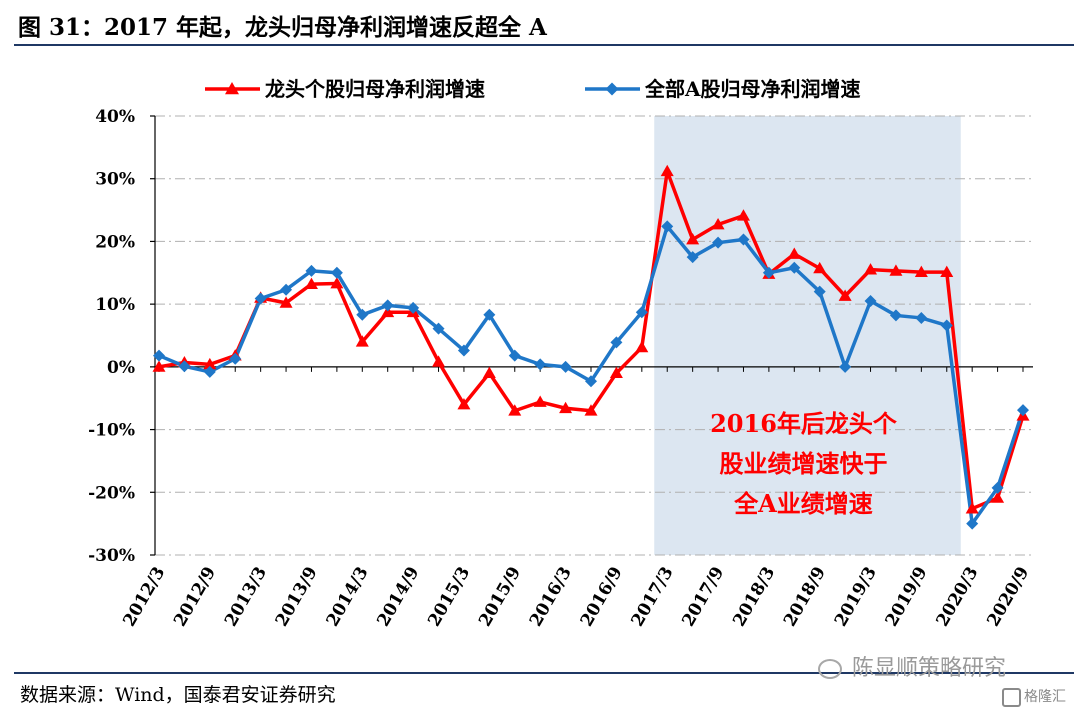  Describe the element at coordinates (500, 597) in the screenshot. I see `x-tick-label: 2015/9` at that location.